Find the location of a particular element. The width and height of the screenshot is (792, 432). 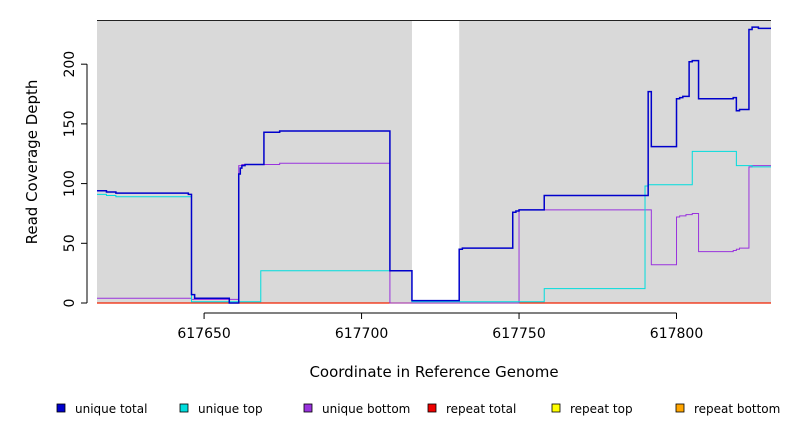

legend-label: unique top is located at coordinates (230, 409).